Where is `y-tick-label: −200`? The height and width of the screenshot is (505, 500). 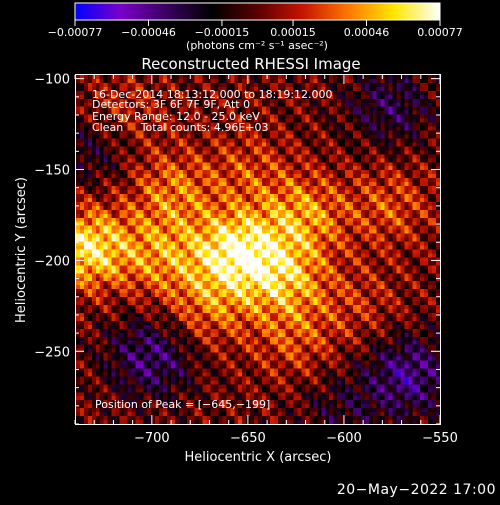
y-tick-label: −200 is located at coordinates (52, 261).